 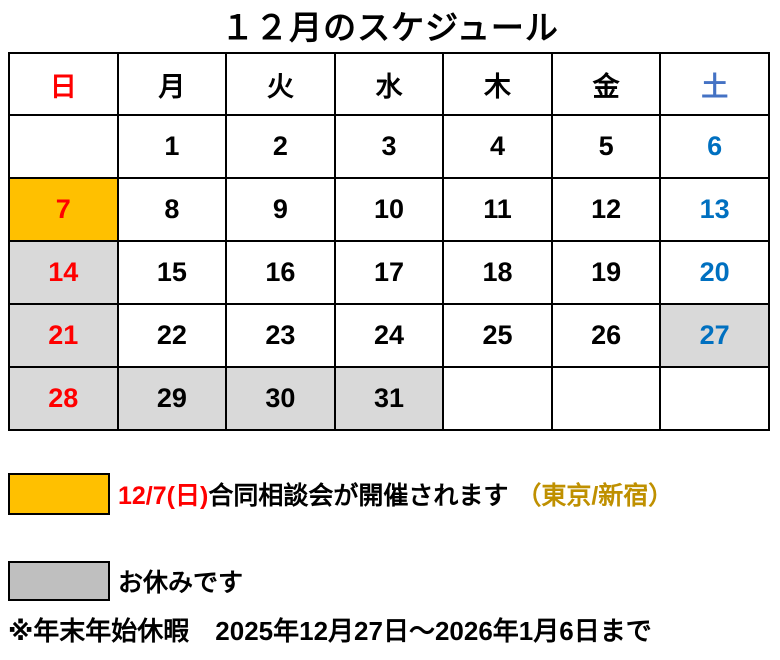 I want to click on calendar-day-cell: 23, so click(x=280, y=335).